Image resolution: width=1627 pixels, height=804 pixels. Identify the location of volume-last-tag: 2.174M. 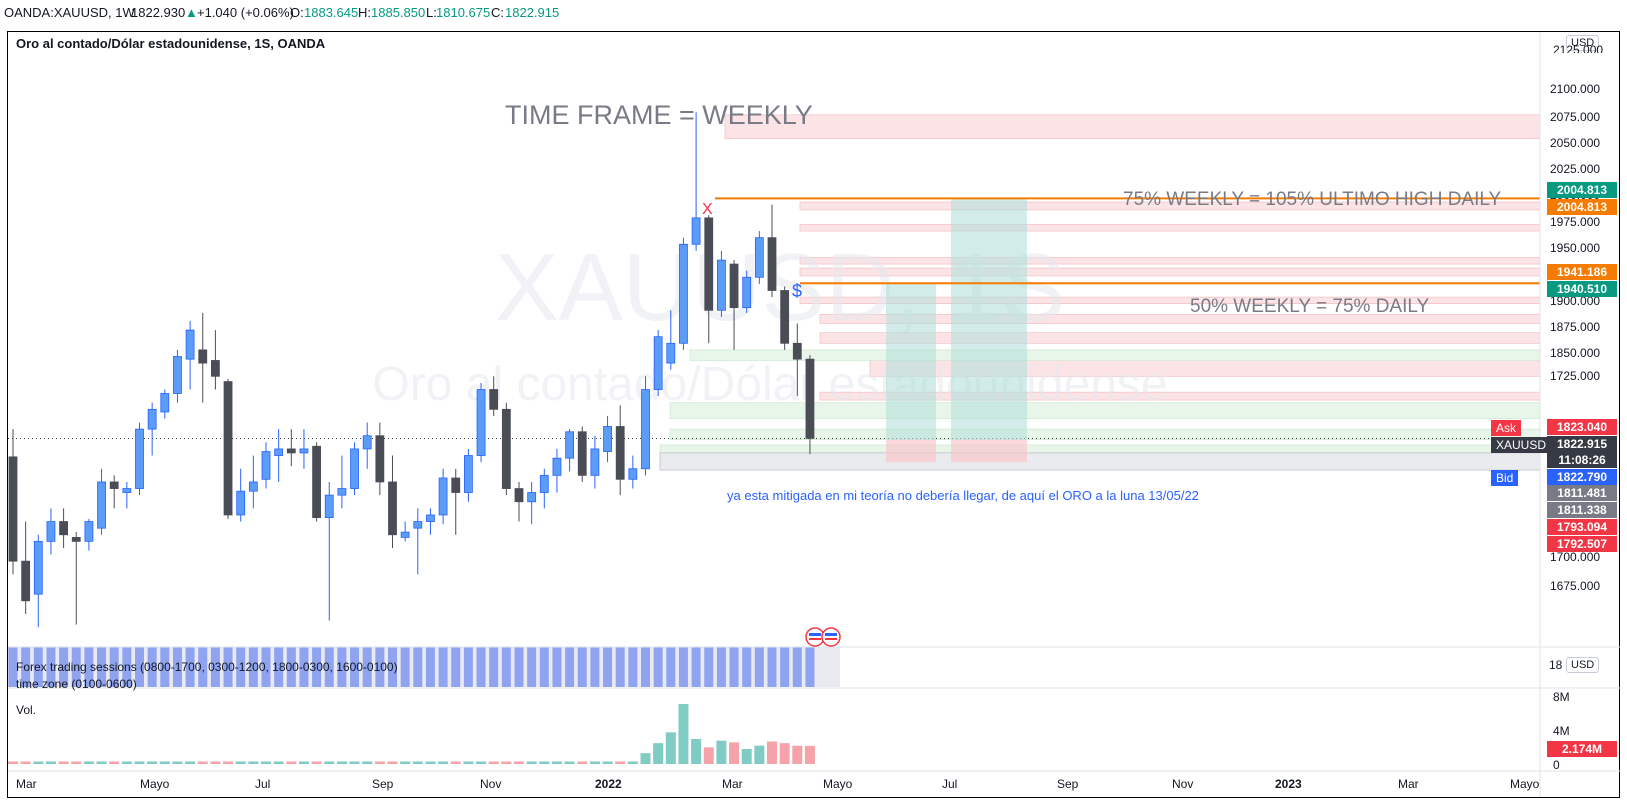
(1582, 749).